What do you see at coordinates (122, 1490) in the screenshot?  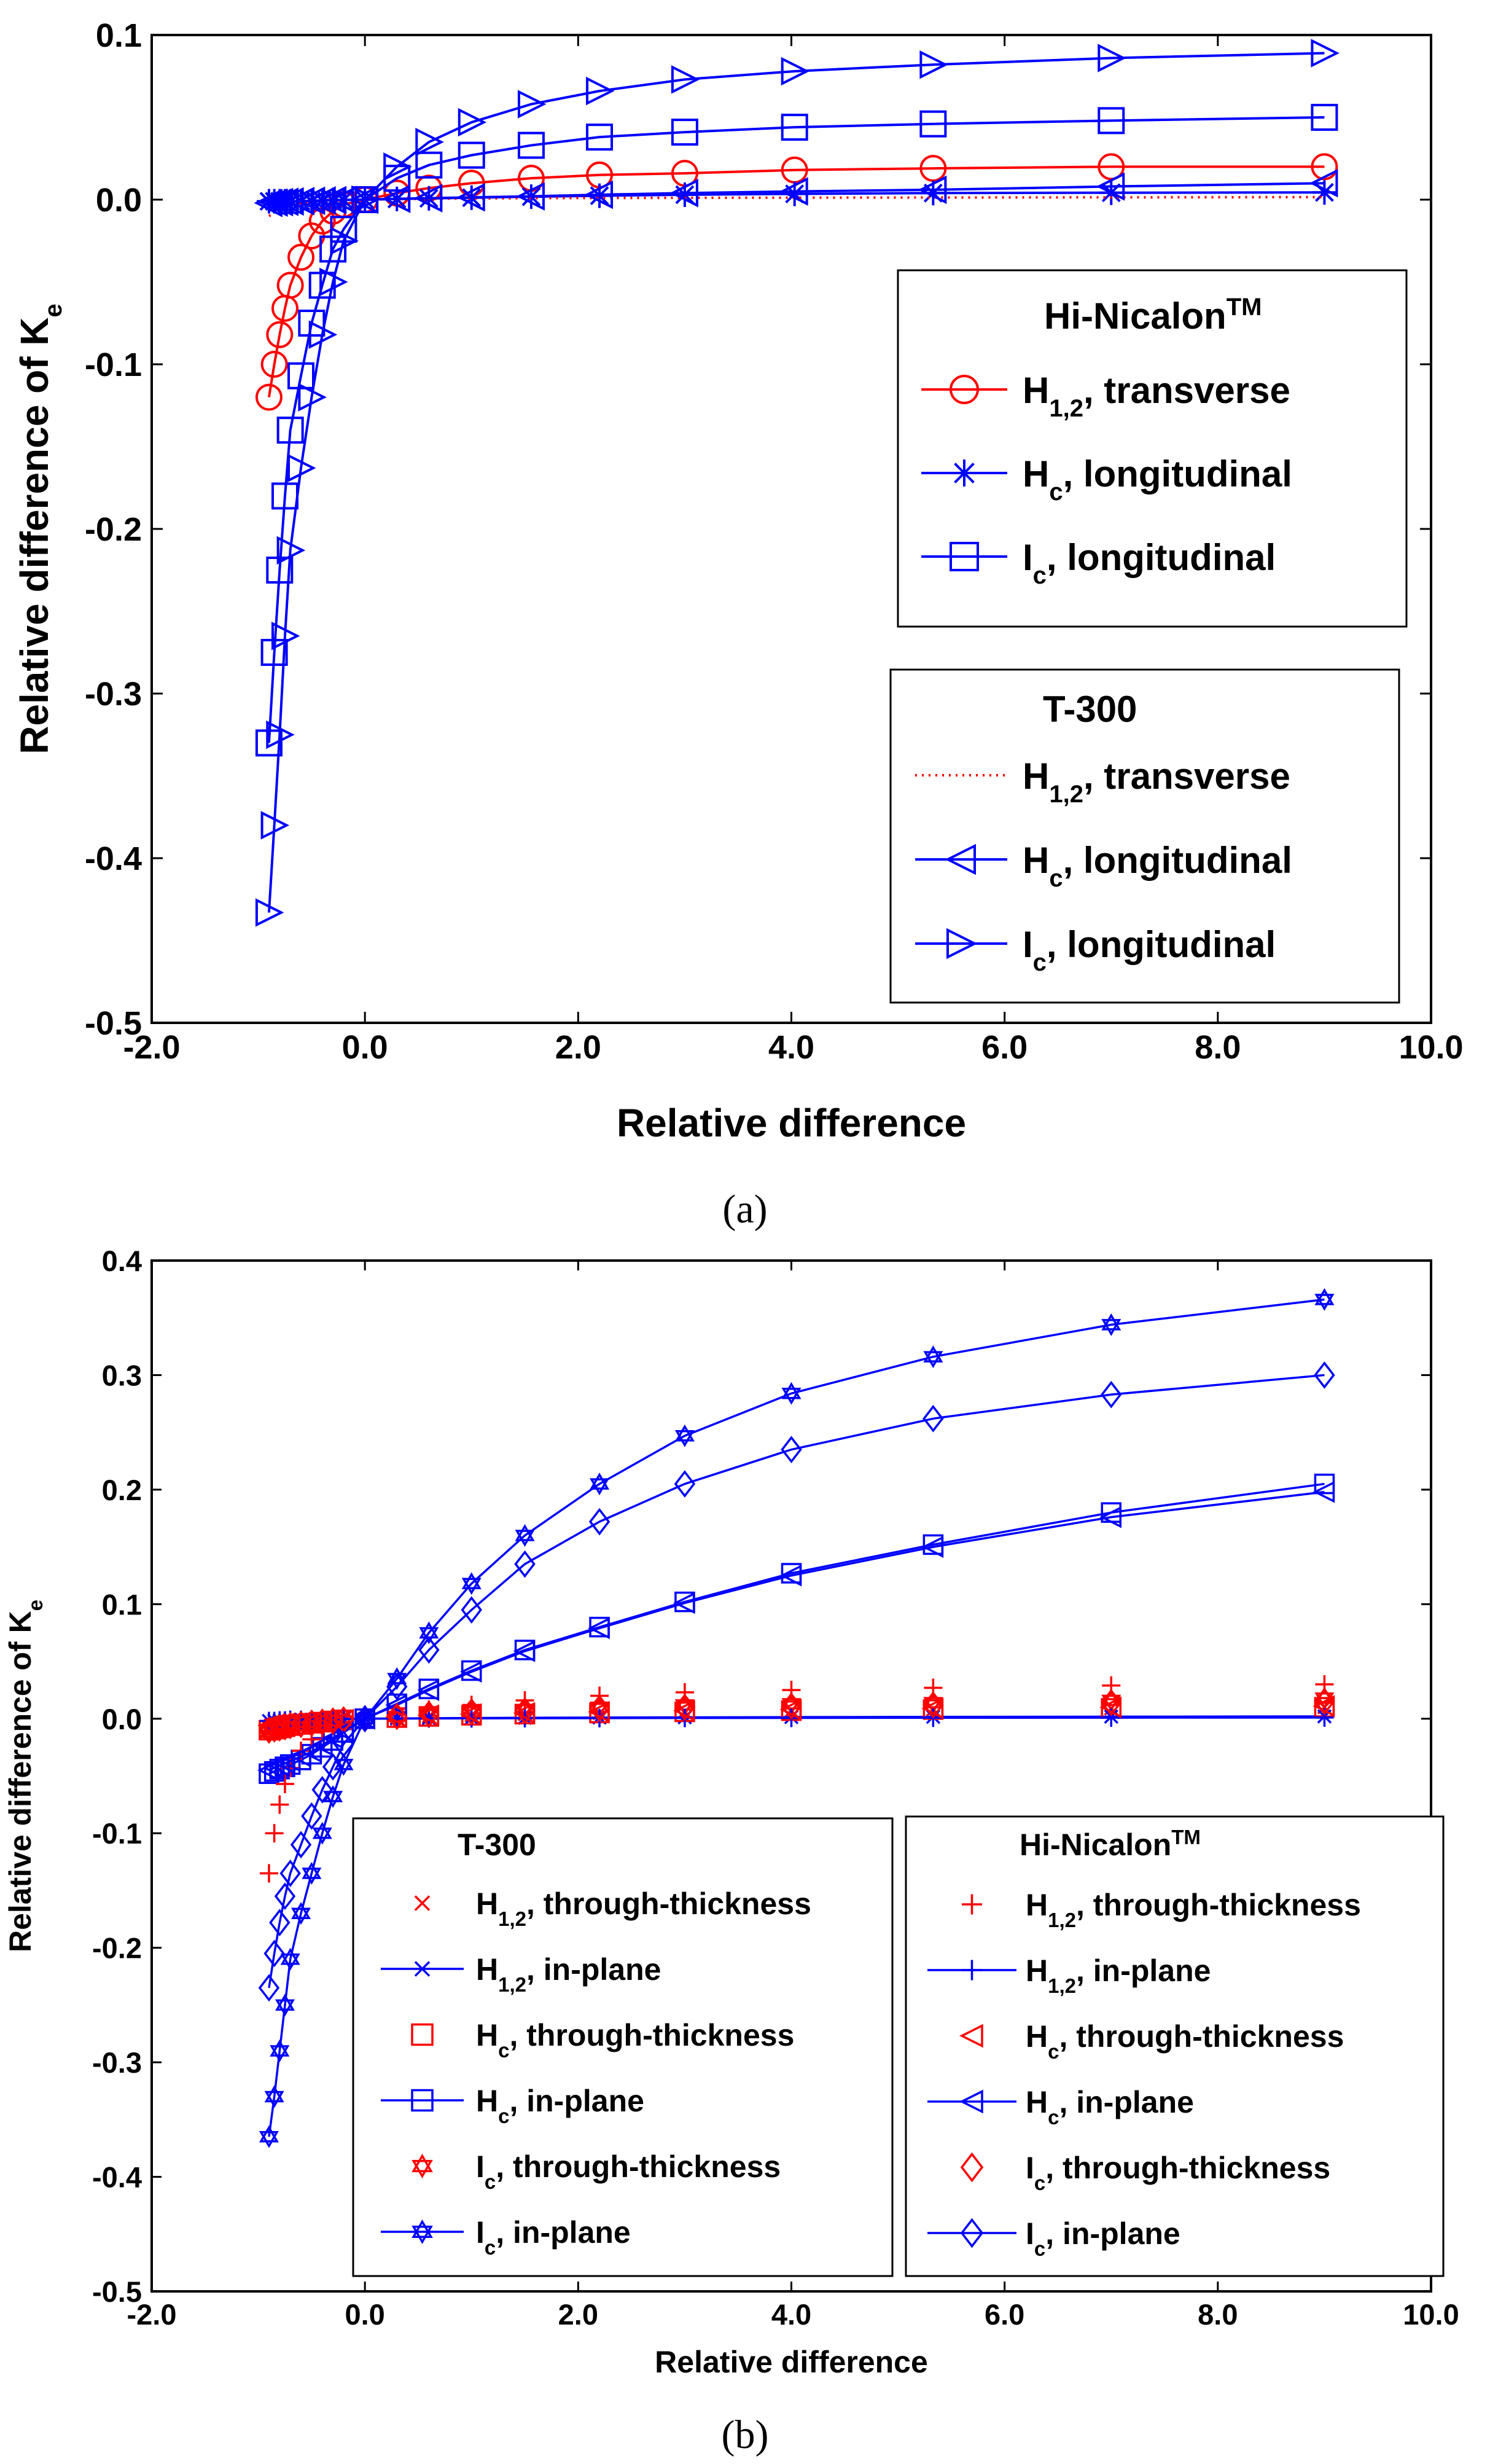 I see `y-tick-label: 0.2` at bounding box center [122, 1490].